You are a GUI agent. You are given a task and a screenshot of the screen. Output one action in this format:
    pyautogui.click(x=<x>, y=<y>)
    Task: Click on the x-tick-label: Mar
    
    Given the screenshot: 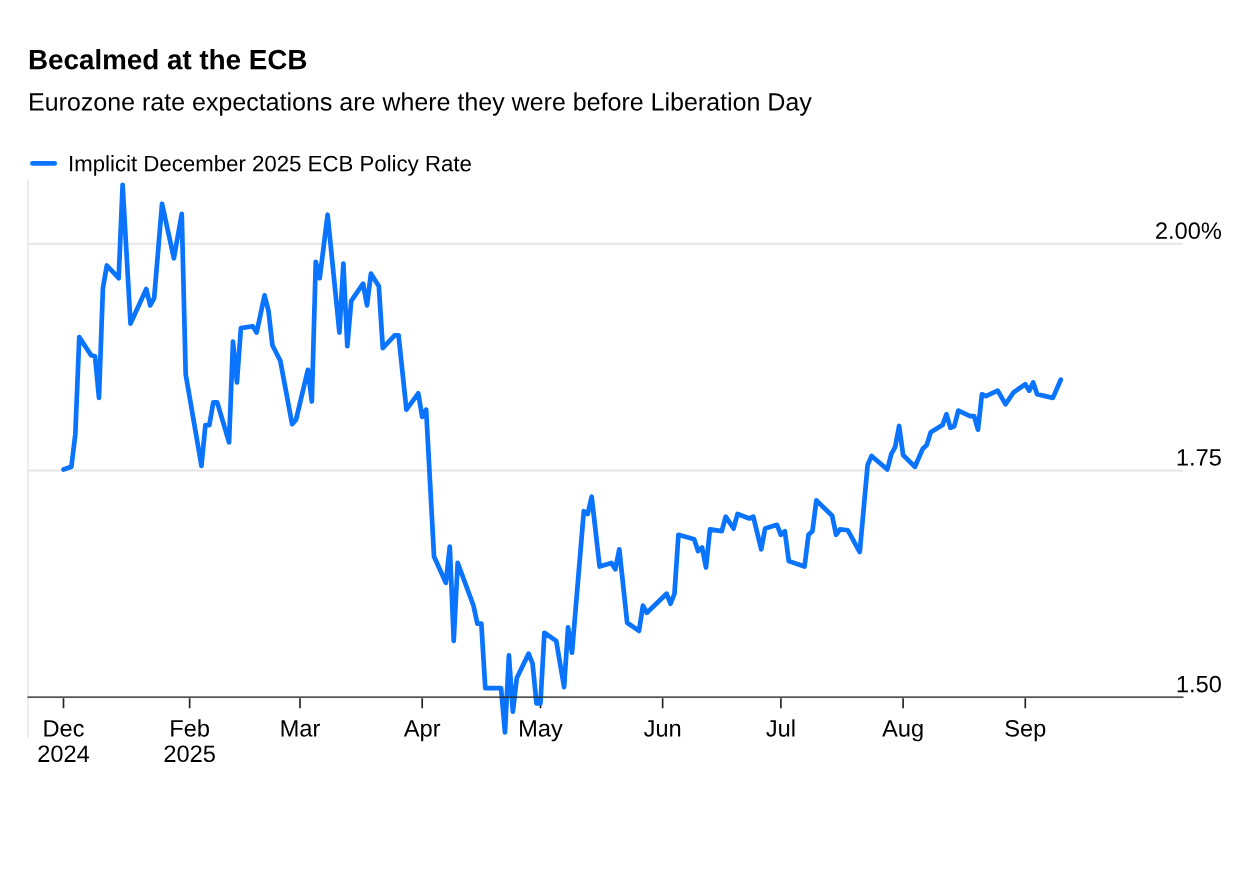 What is the action you would take?
    pyautogui.click(x=300, y=728)
    